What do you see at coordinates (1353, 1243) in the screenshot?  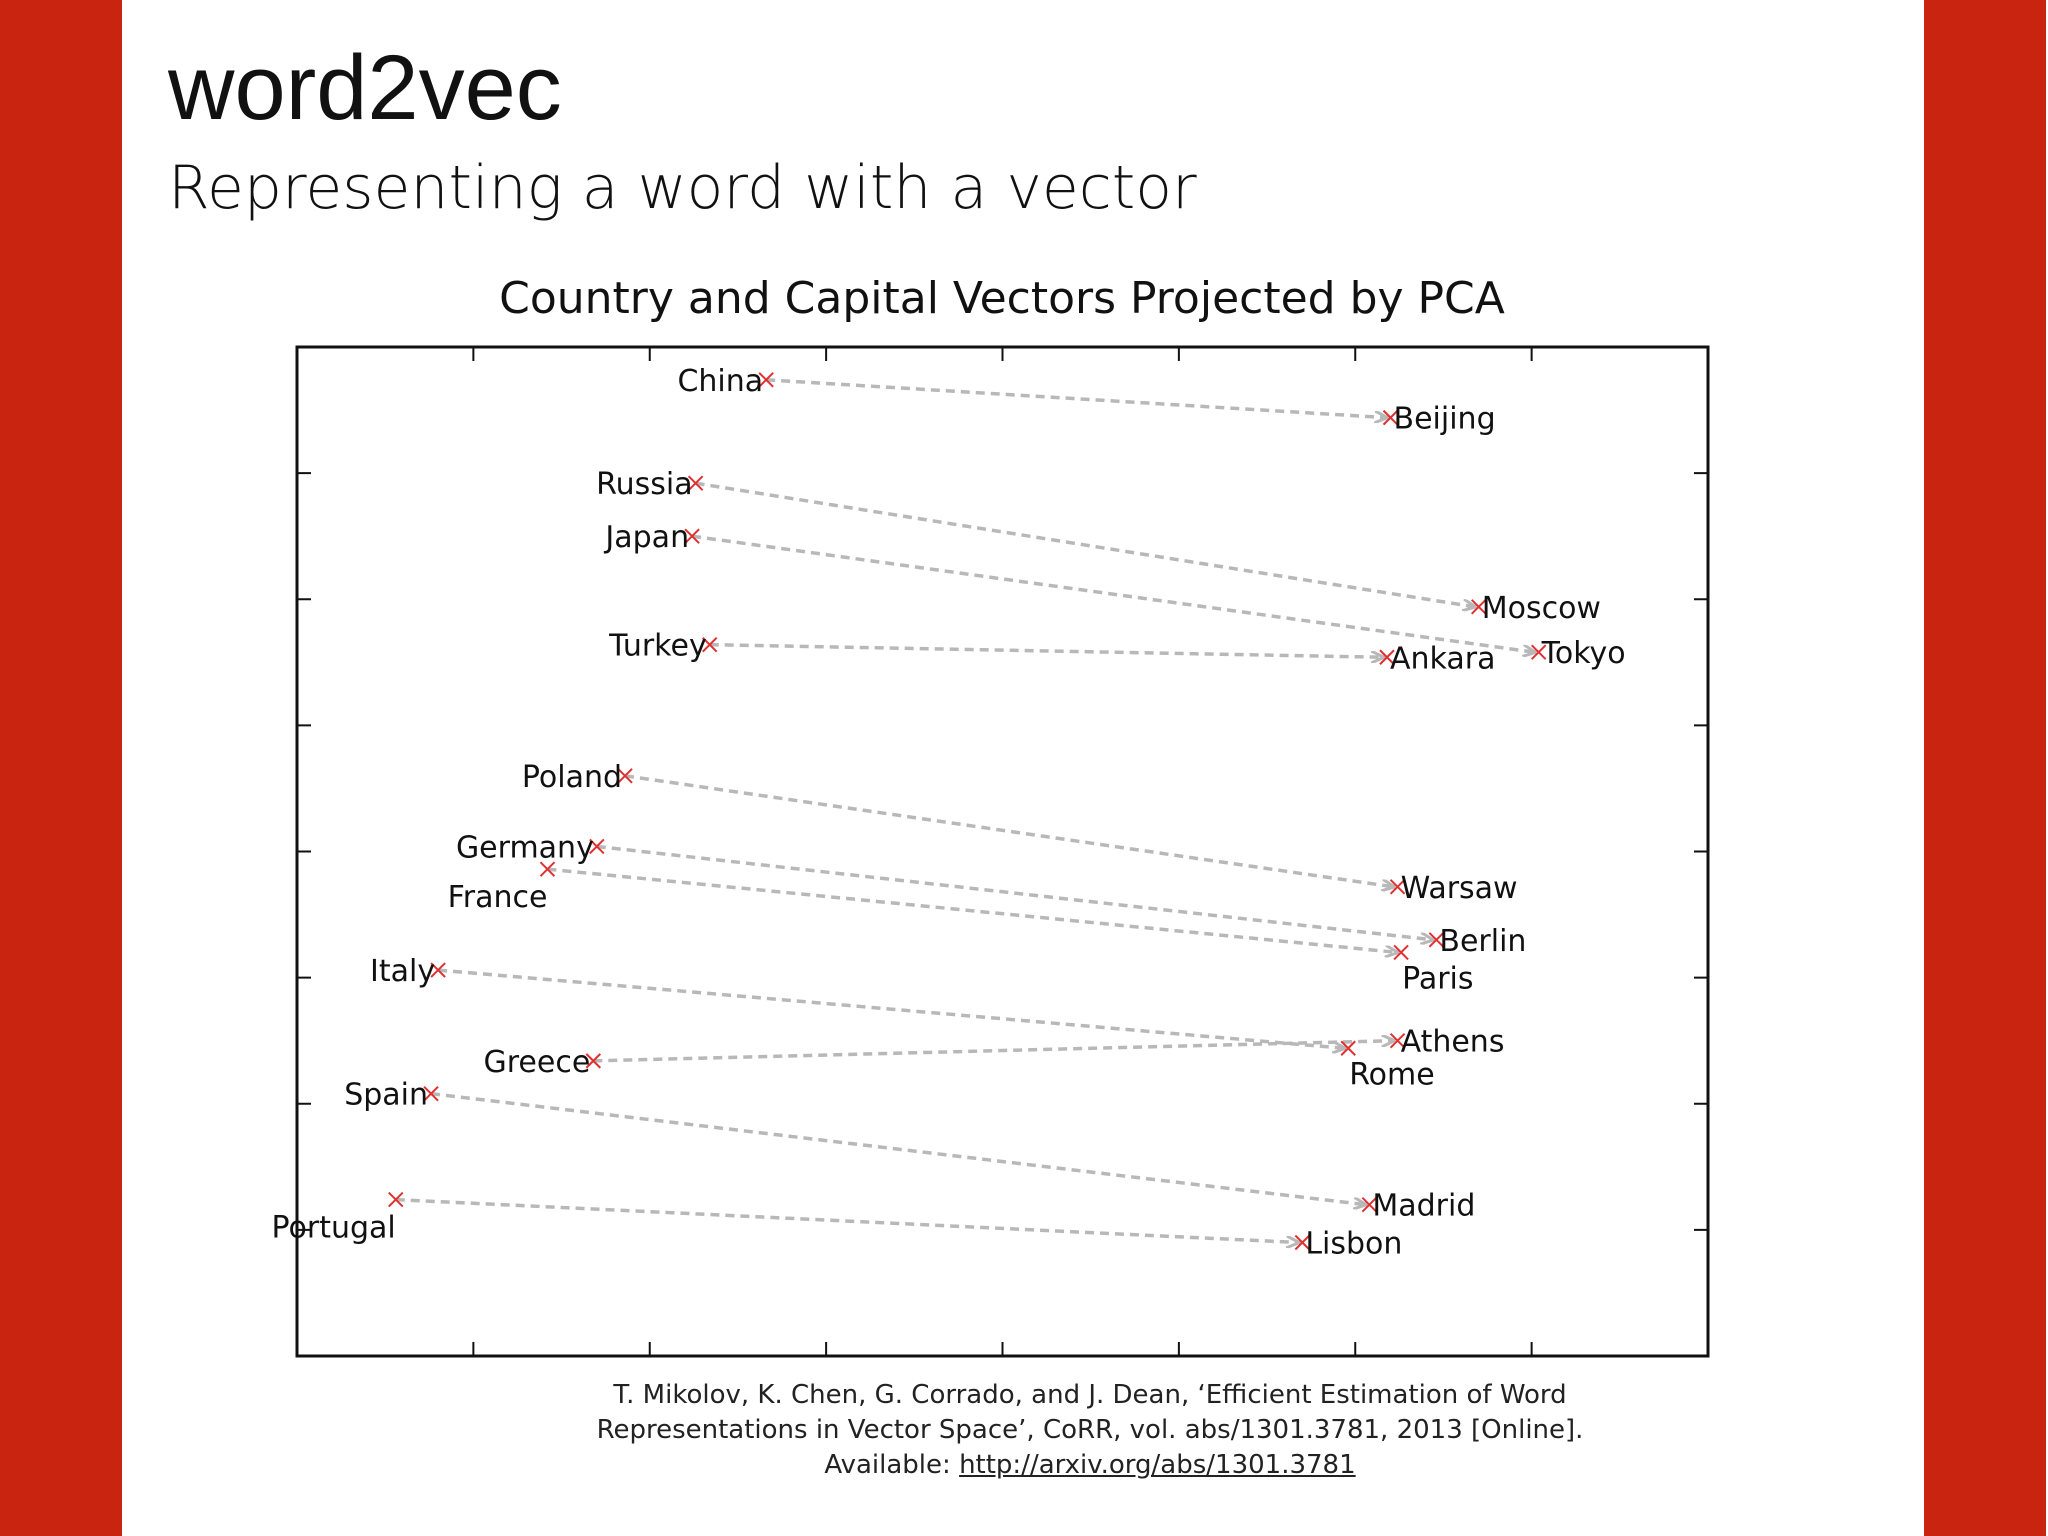 I see `label-lisbon: Lisbon` at bounding box center [1353, 1243].